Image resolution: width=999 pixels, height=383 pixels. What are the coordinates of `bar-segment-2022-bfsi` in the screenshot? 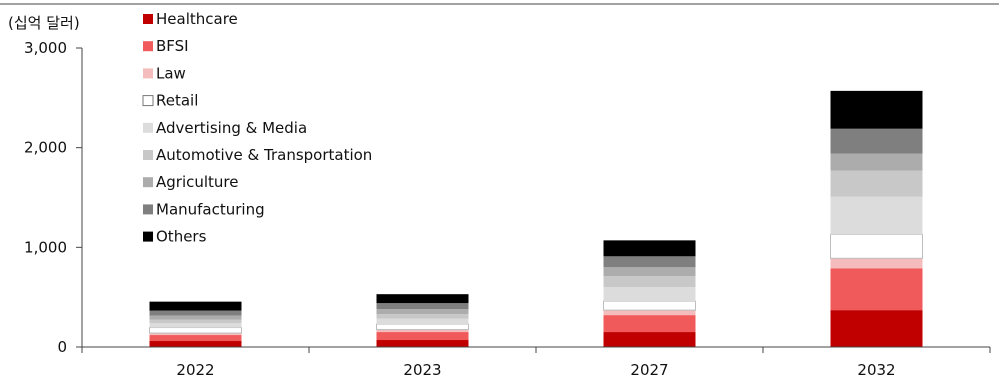 It's located at (195, 338).